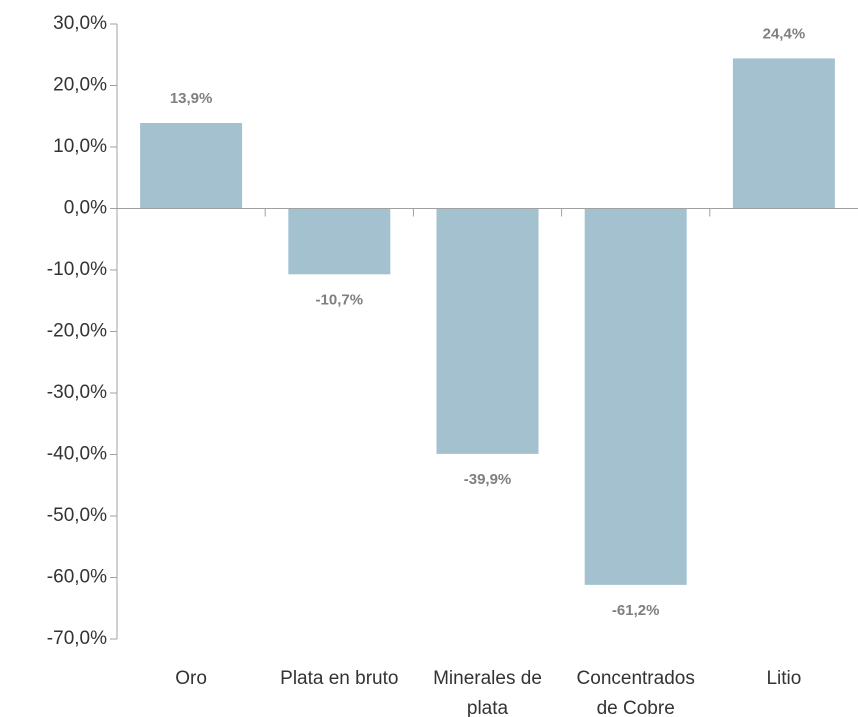 This screenshot has height=717, width=858. I want to click on y-tick-label: -40,0%, so click(77, 454).